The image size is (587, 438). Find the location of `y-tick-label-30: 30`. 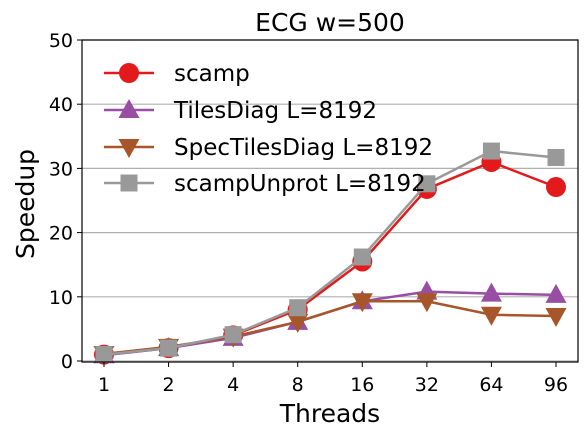

y-tick-label-30: 30 is located at coordinates (61, 169).